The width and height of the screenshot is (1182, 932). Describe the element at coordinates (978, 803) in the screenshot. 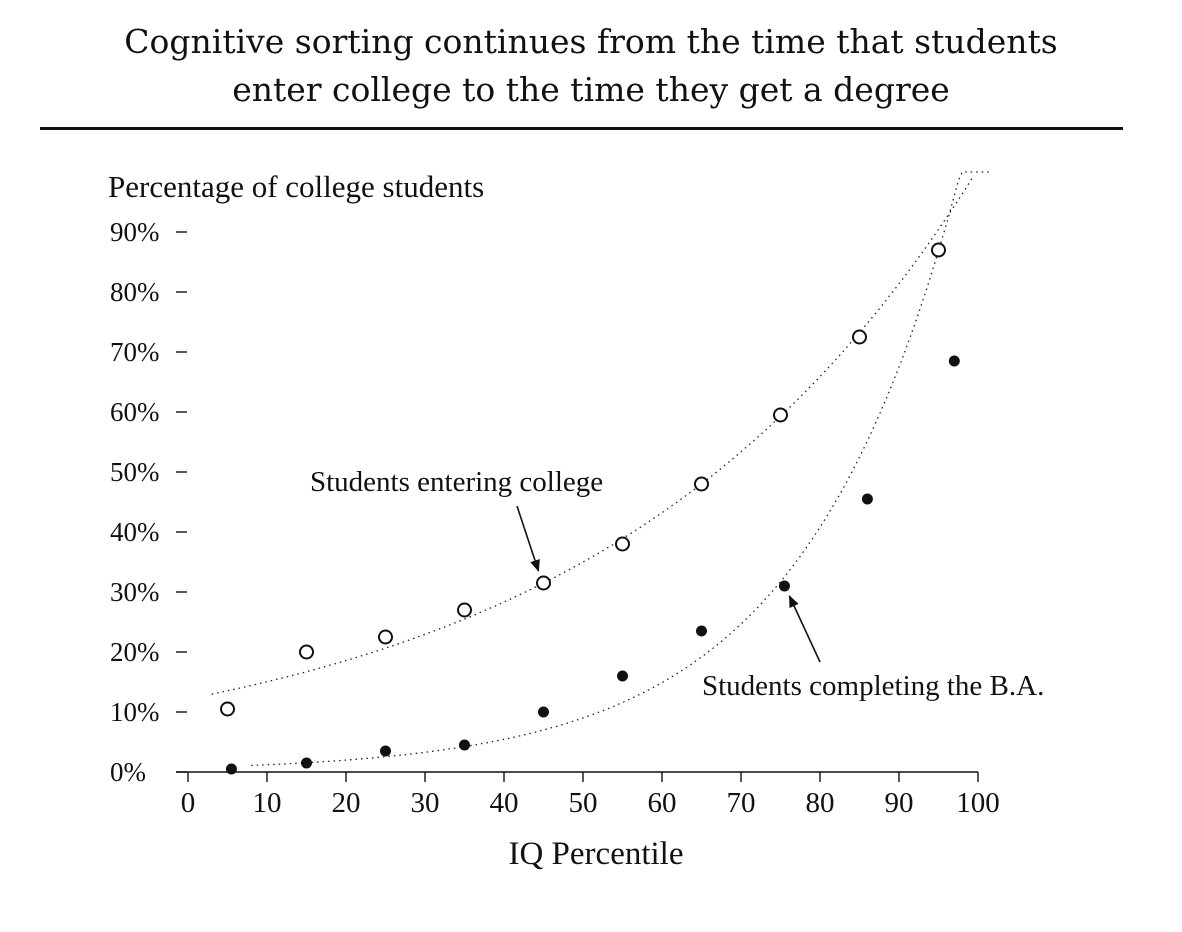

I see `x-tick-label: 100` at that location.